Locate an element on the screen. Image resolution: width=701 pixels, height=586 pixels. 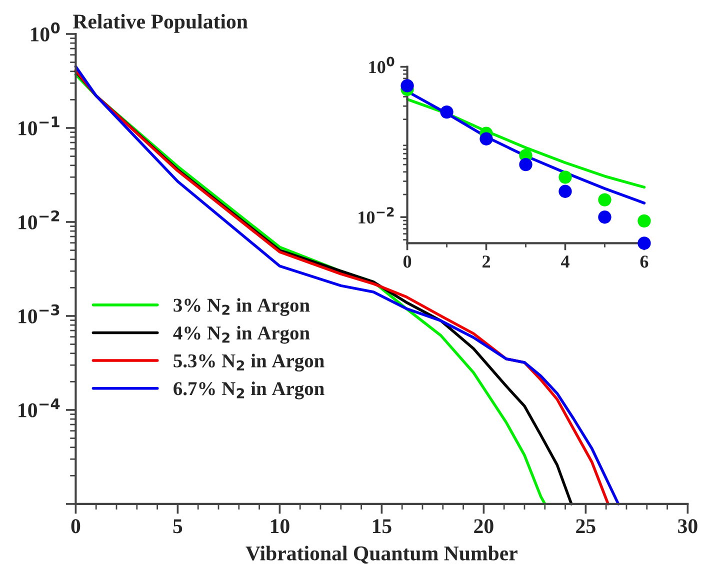
x-tick-label: 10 is located at coordinates (280, 526).